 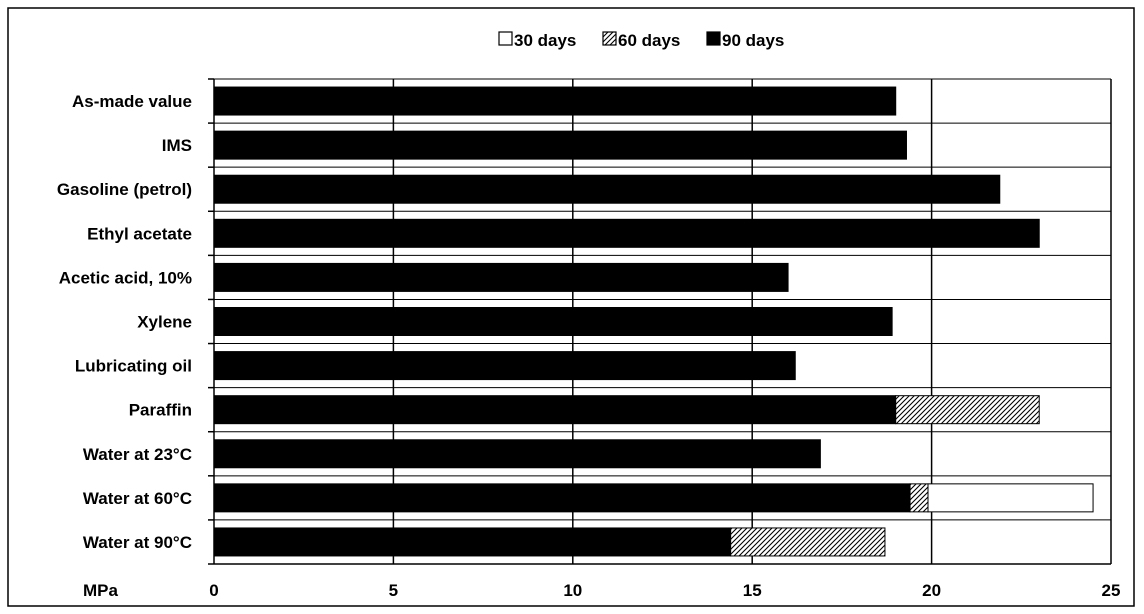 I want to click on legend-swatch-30-days, so click(x=505, y=38).